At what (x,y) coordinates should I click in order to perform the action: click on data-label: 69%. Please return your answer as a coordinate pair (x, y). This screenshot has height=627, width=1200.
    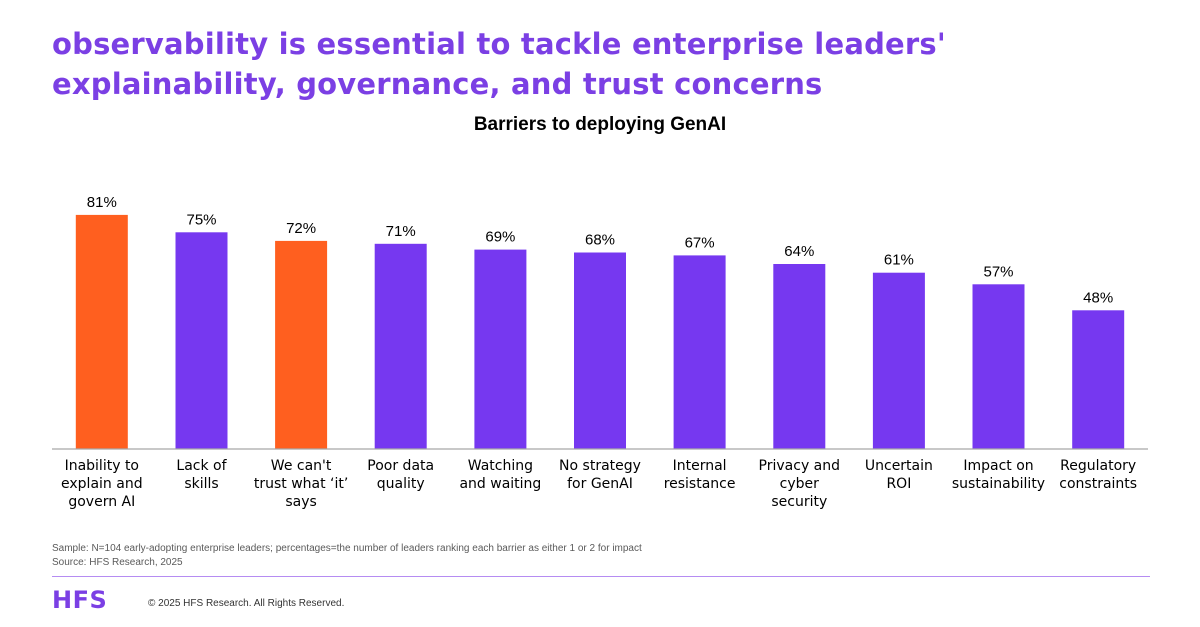
    Looking at the image, I should click on (500, 237).